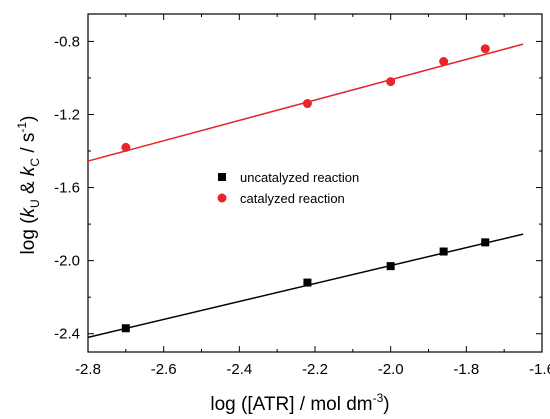 The image size is (550, 419). I want to click on y-tick-label: -0.8, so click(67, 41).